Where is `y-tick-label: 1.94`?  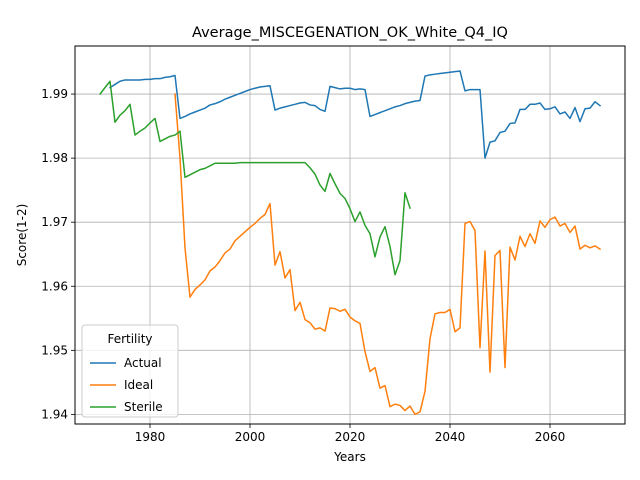
y-tick-label: 1.94 is located at coordinates (54, 414).